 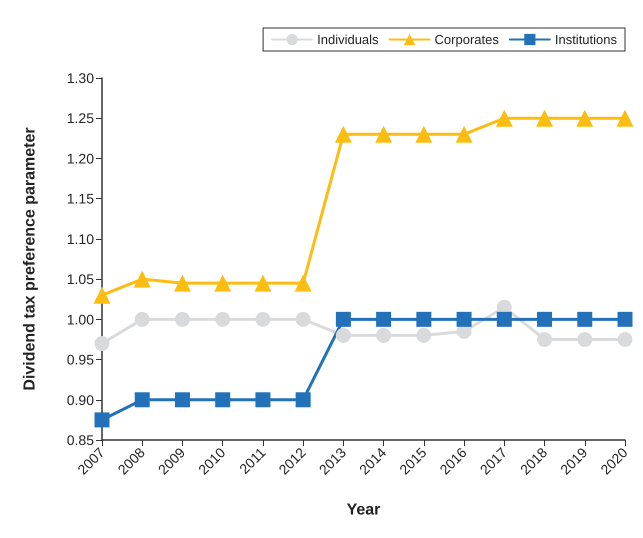 What do you see at coordinates (586, 39) in the screenshot?
I see `legend-label: Institutions` at bounding box center [586, 39].